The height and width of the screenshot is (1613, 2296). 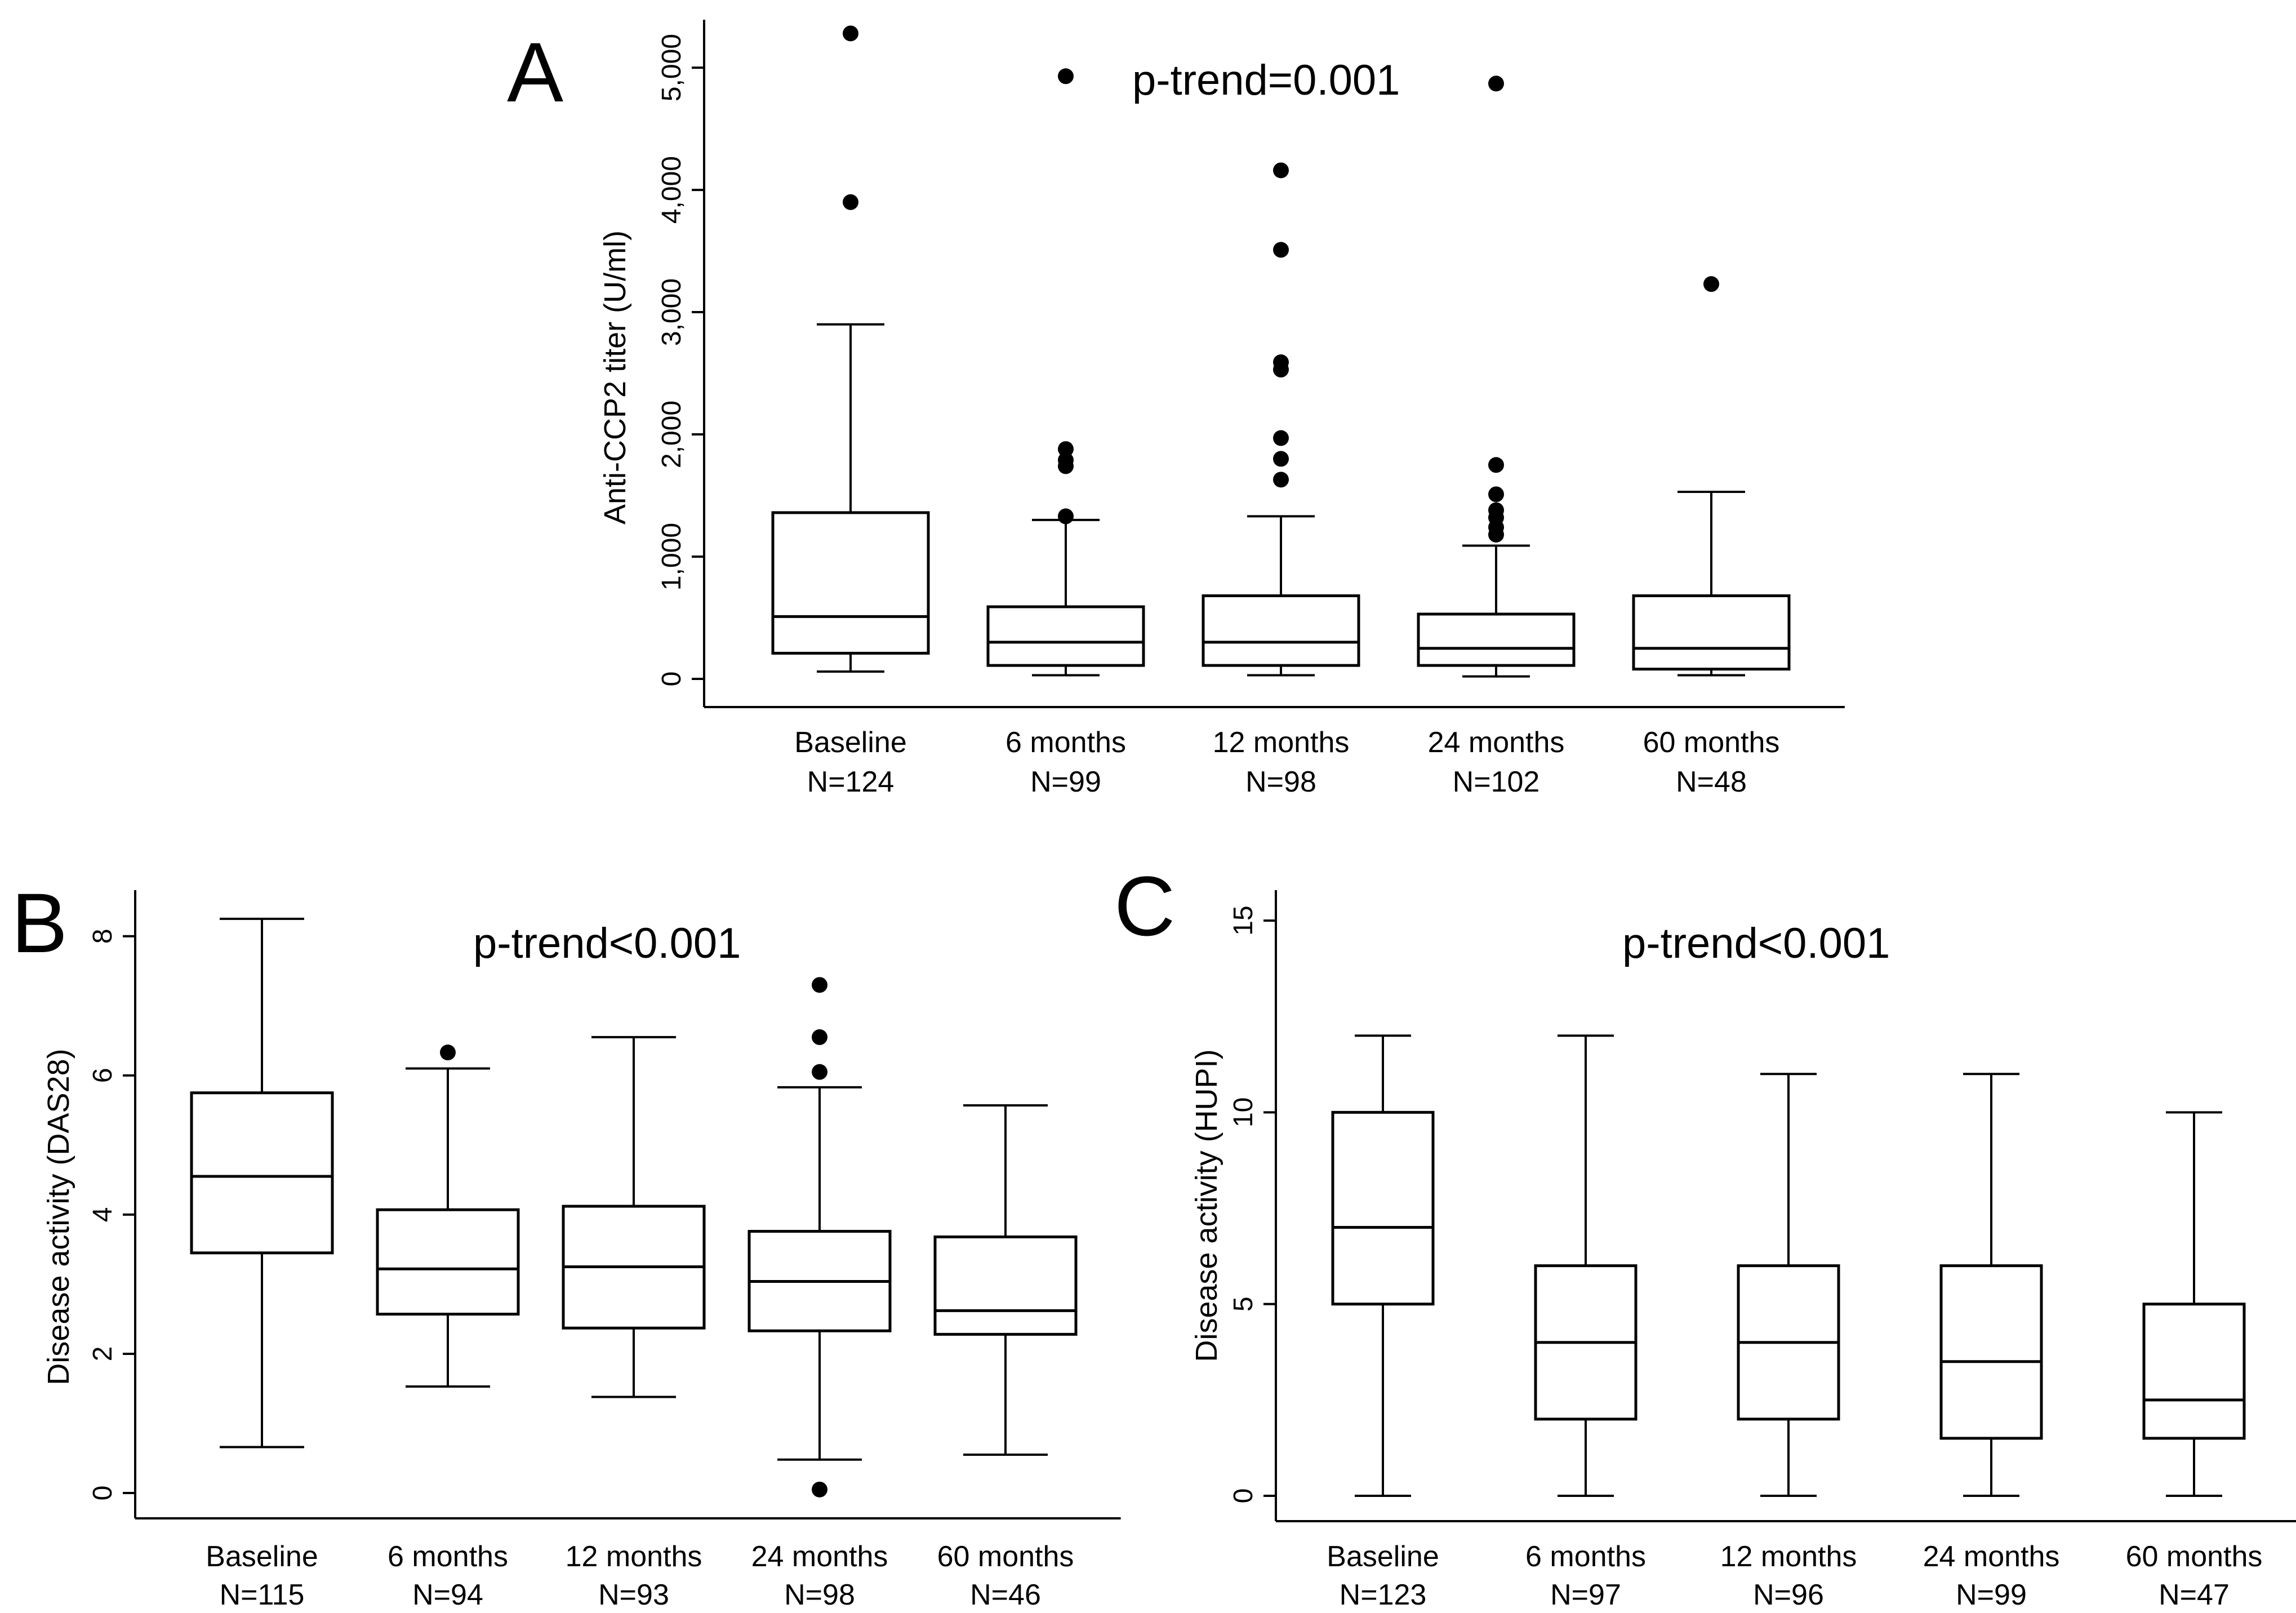 What do you see at coordinates (39, 923) in the screenshot?
I see `panel-label-b: B` at bounding box center [39, 923].